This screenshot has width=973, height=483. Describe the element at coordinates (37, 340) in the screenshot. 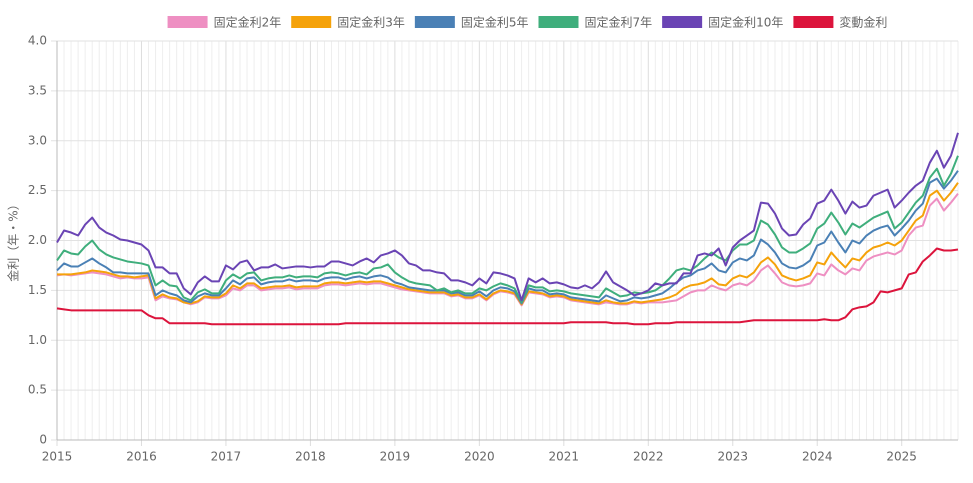

I see `y-tick-label: 1.0` at that location.